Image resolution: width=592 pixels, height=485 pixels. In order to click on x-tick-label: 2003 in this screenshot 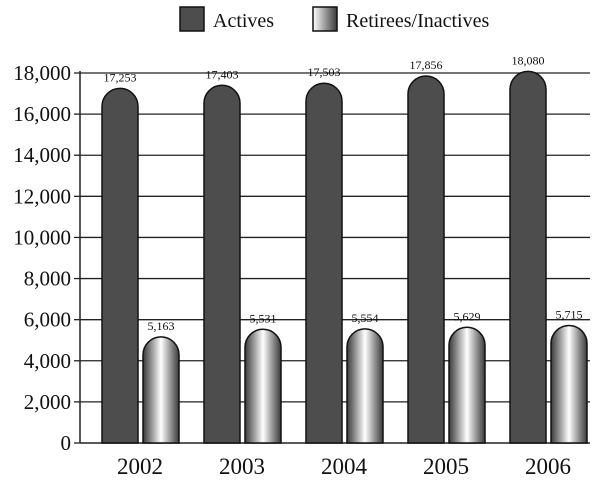, I will do `click(242, 466)`.